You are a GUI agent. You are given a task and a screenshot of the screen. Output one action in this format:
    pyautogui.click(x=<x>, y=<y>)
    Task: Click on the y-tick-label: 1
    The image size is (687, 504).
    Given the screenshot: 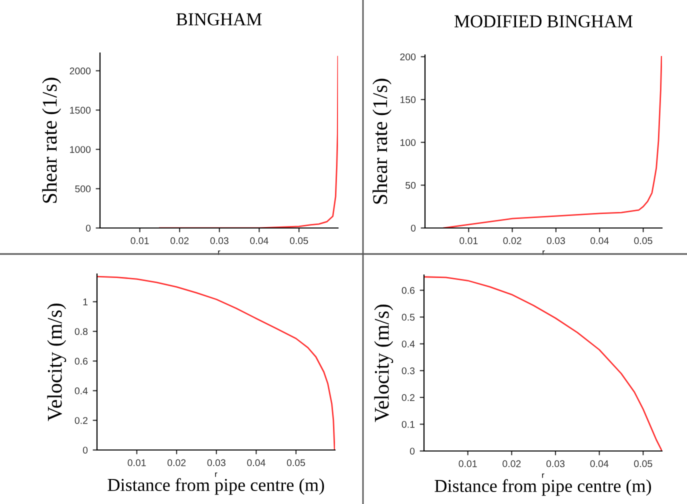 What is the action you would take?
    pyautogui.click(x=85, y=302)
    